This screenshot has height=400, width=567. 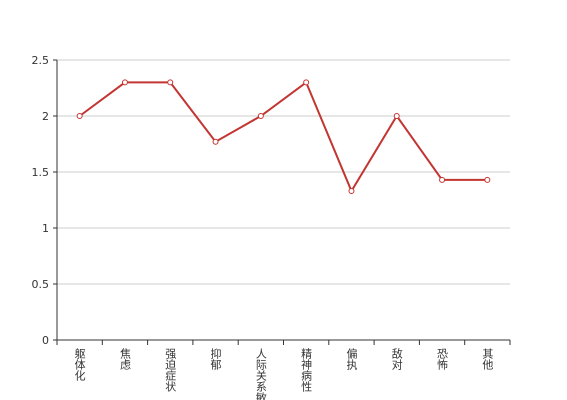 I want to click on y-tick-label: 1, so click(x=45, y=228).